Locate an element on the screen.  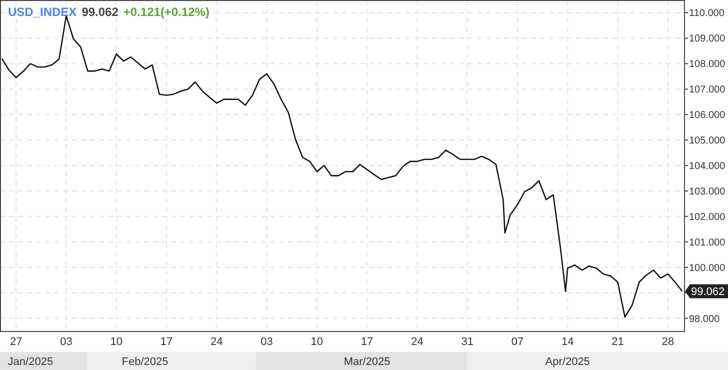
y-tick-label: 102.000 is located at coordinates (707, 217).